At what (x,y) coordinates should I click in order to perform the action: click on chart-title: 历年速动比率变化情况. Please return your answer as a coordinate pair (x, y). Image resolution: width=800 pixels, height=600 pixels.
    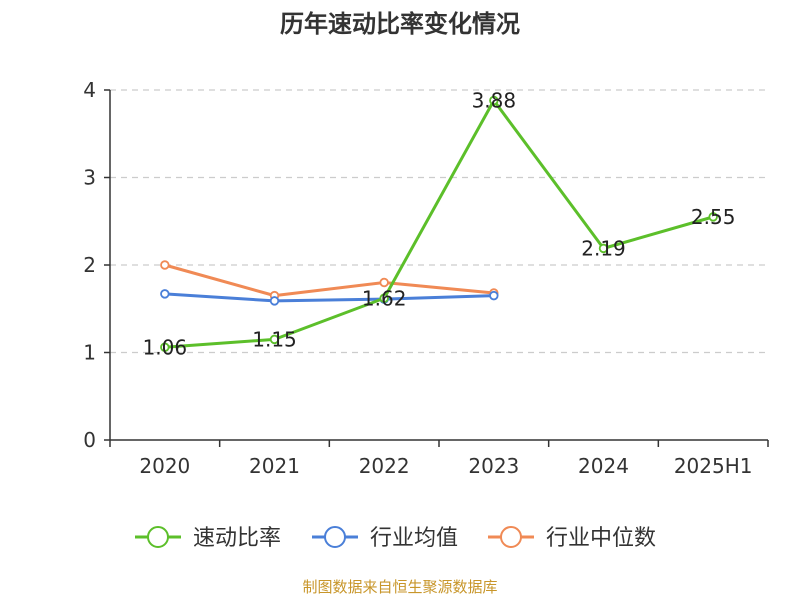
    Looking at the image, I should click on (400, 24).